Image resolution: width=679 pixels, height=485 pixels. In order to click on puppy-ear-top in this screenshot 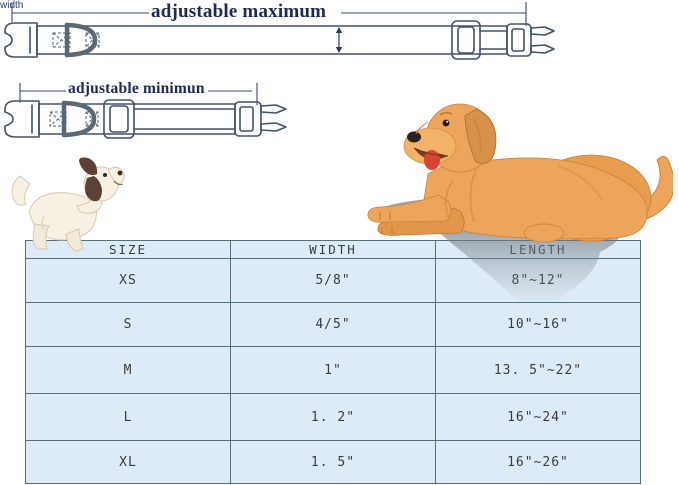, I will do `click(88, 166)`.